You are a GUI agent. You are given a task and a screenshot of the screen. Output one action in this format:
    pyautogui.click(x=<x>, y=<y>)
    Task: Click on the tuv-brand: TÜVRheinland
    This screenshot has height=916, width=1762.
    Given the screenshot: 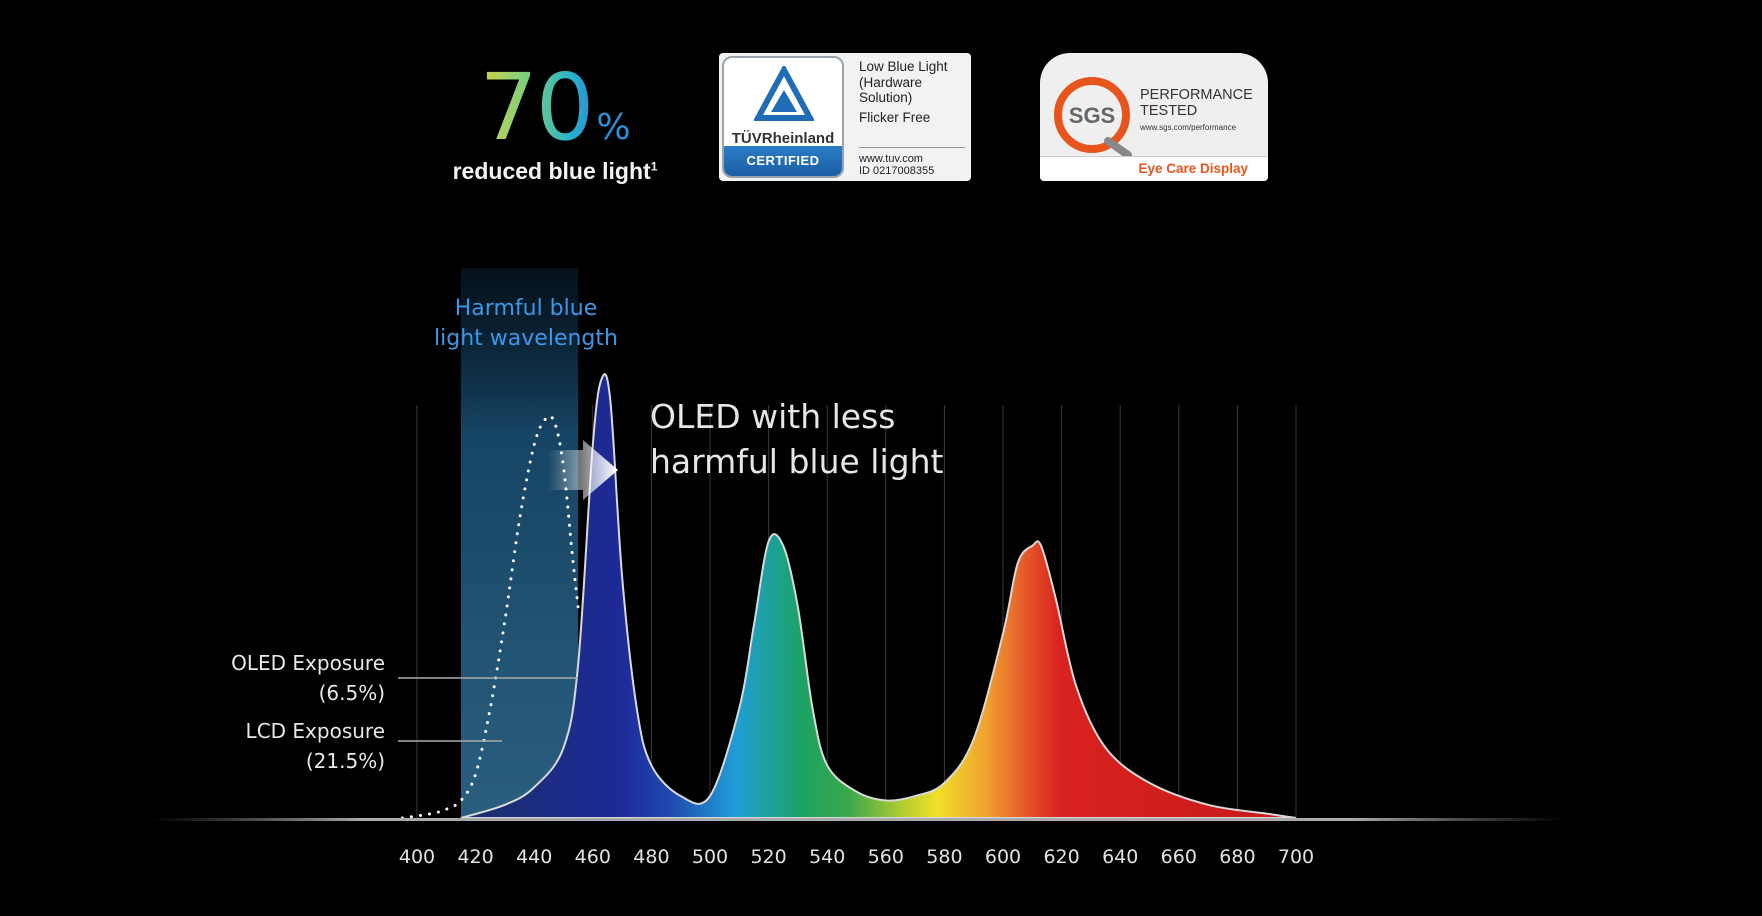 What is the action you would take?
    pyautogui.click(x=783, y=138)
    